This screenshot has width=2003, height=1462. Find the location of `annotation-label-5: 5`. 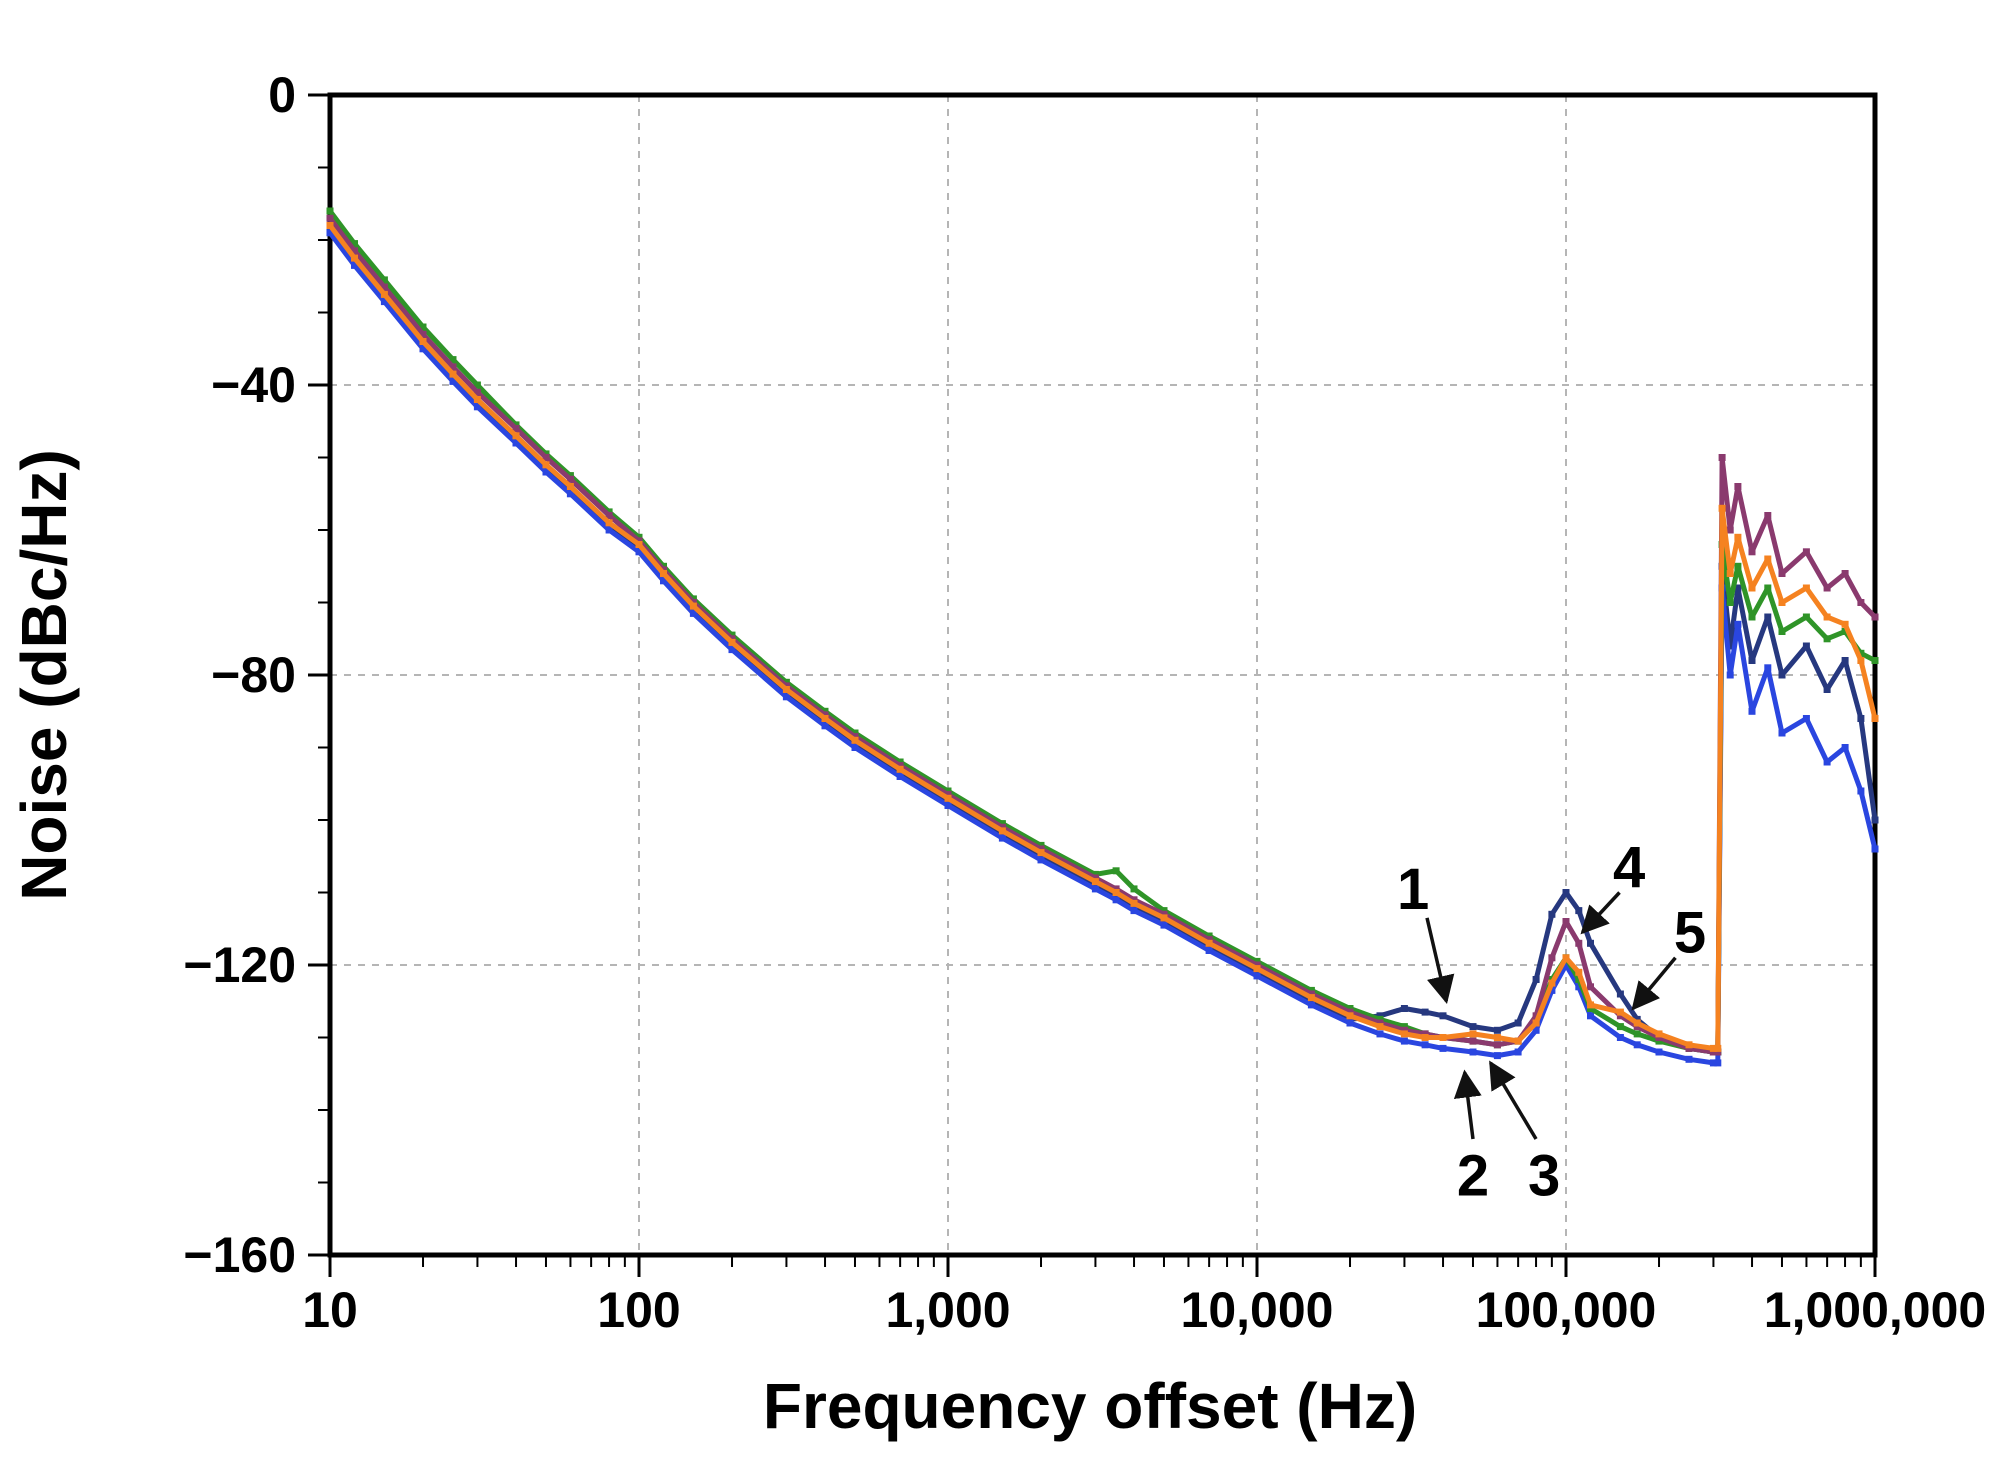

annotation-label-5: 5 is located at coordinates (1690, 932).